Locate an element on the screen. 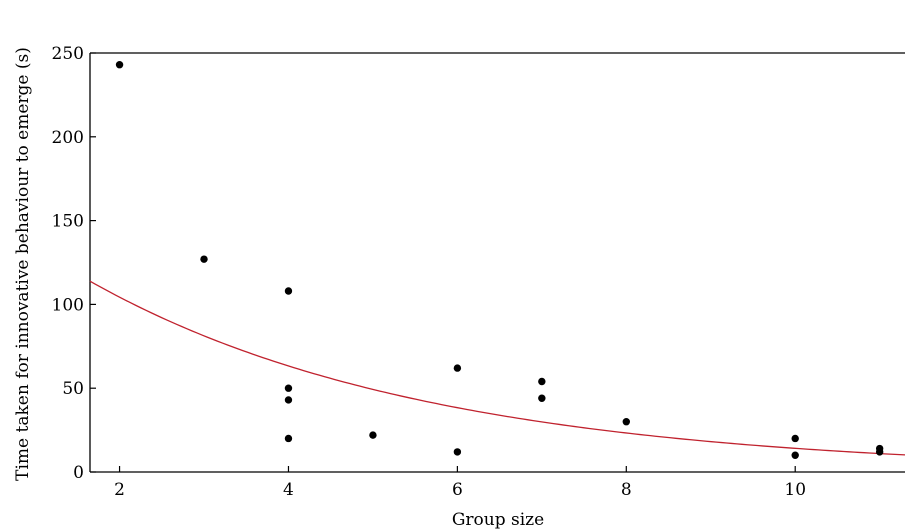  x-tick-label: 10 is located at coordinates (795, 490).